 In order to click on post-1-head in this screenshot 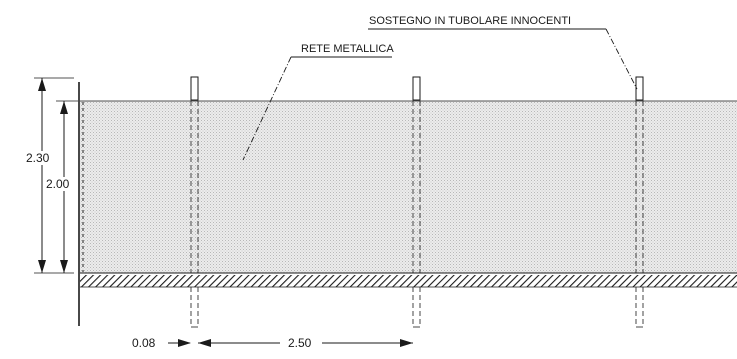, I will do `click(194, 88)`.